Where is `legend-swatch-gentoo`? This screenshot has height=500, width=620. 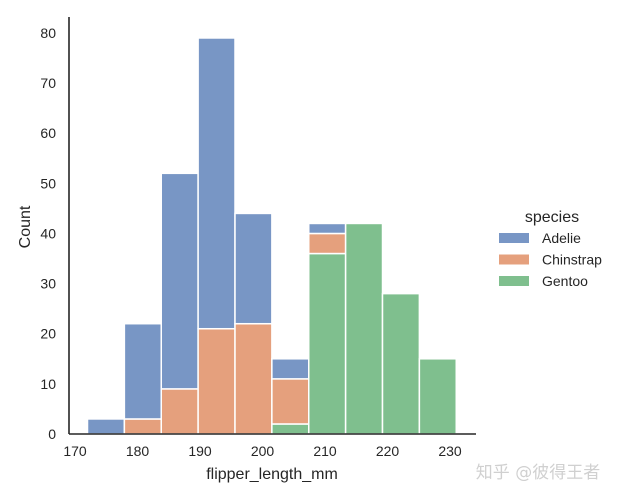
legend-swatch-gentoo is located at coordinates (514, 281).